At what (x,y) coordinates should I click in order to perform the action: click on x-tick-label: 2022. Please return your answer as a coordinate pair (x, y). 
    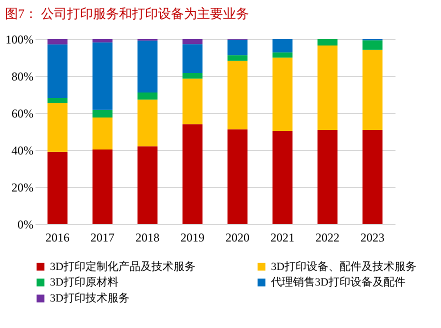
    Looking at the image, I should click on (328, 237).